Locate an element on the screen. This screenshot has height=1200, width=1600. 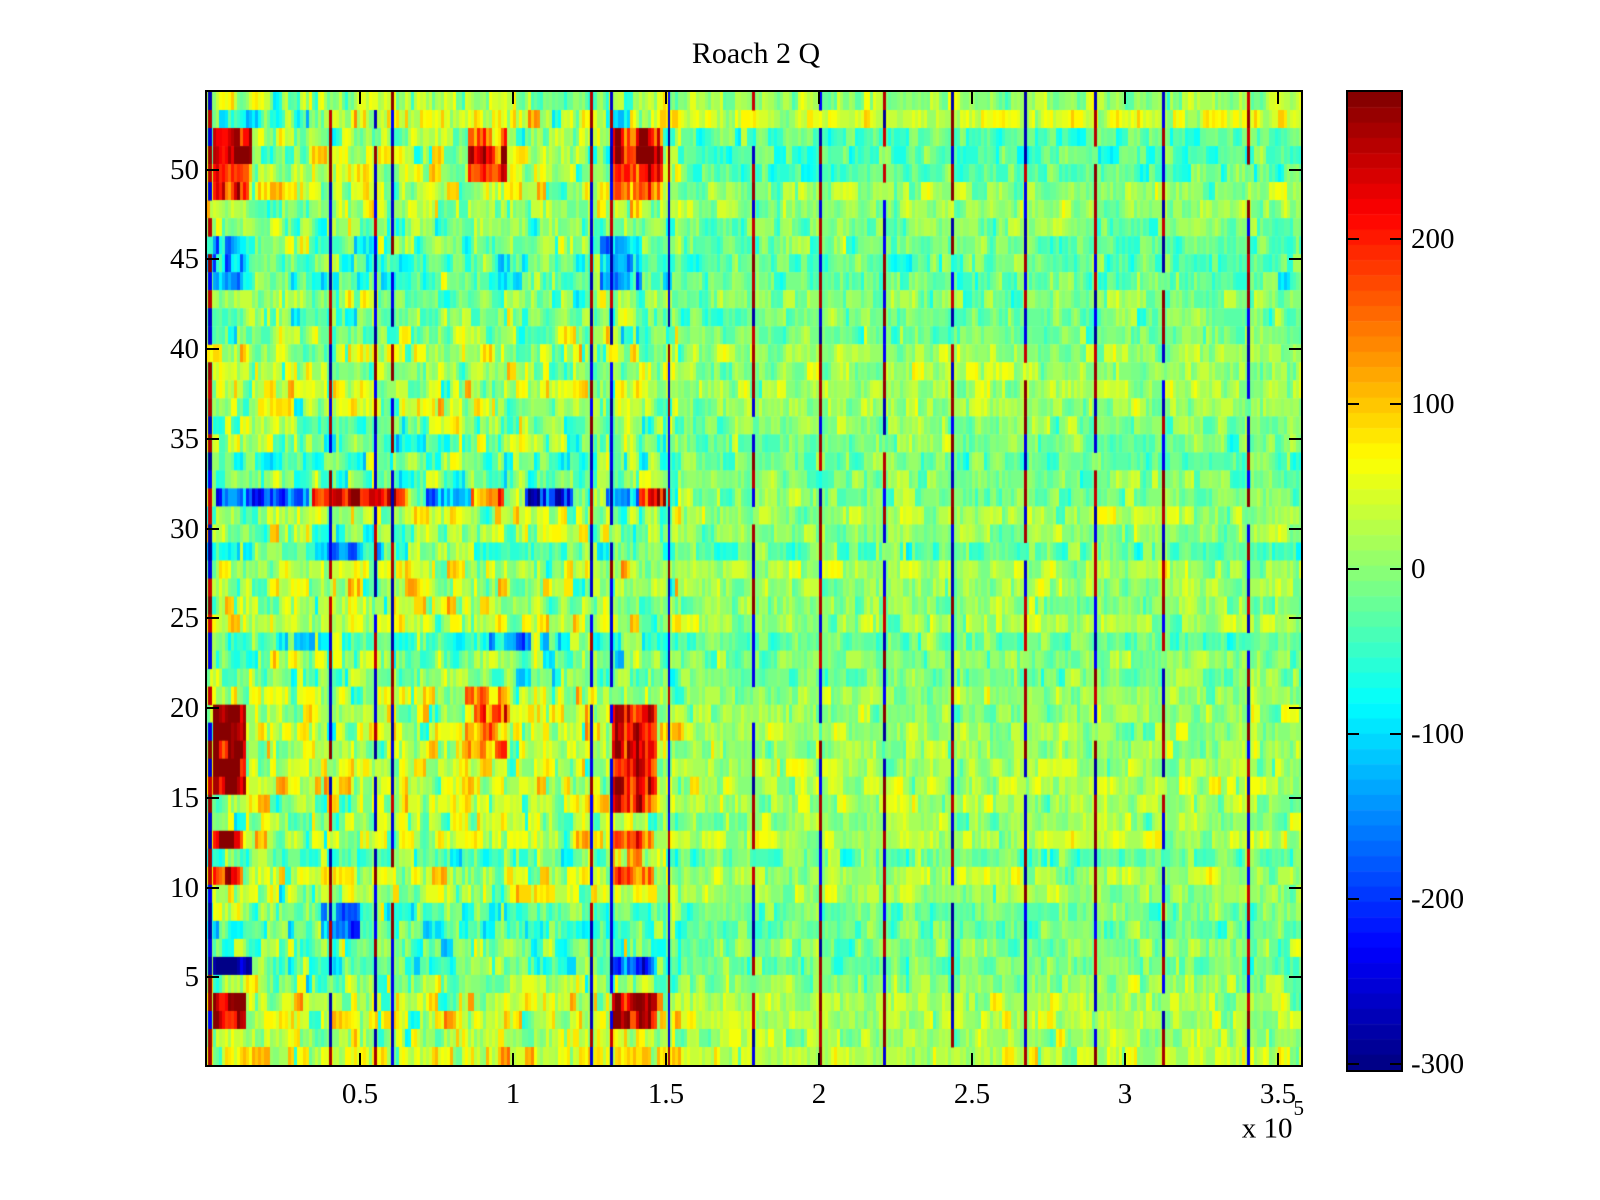
colorbar is located at coordinates (1374, 581).